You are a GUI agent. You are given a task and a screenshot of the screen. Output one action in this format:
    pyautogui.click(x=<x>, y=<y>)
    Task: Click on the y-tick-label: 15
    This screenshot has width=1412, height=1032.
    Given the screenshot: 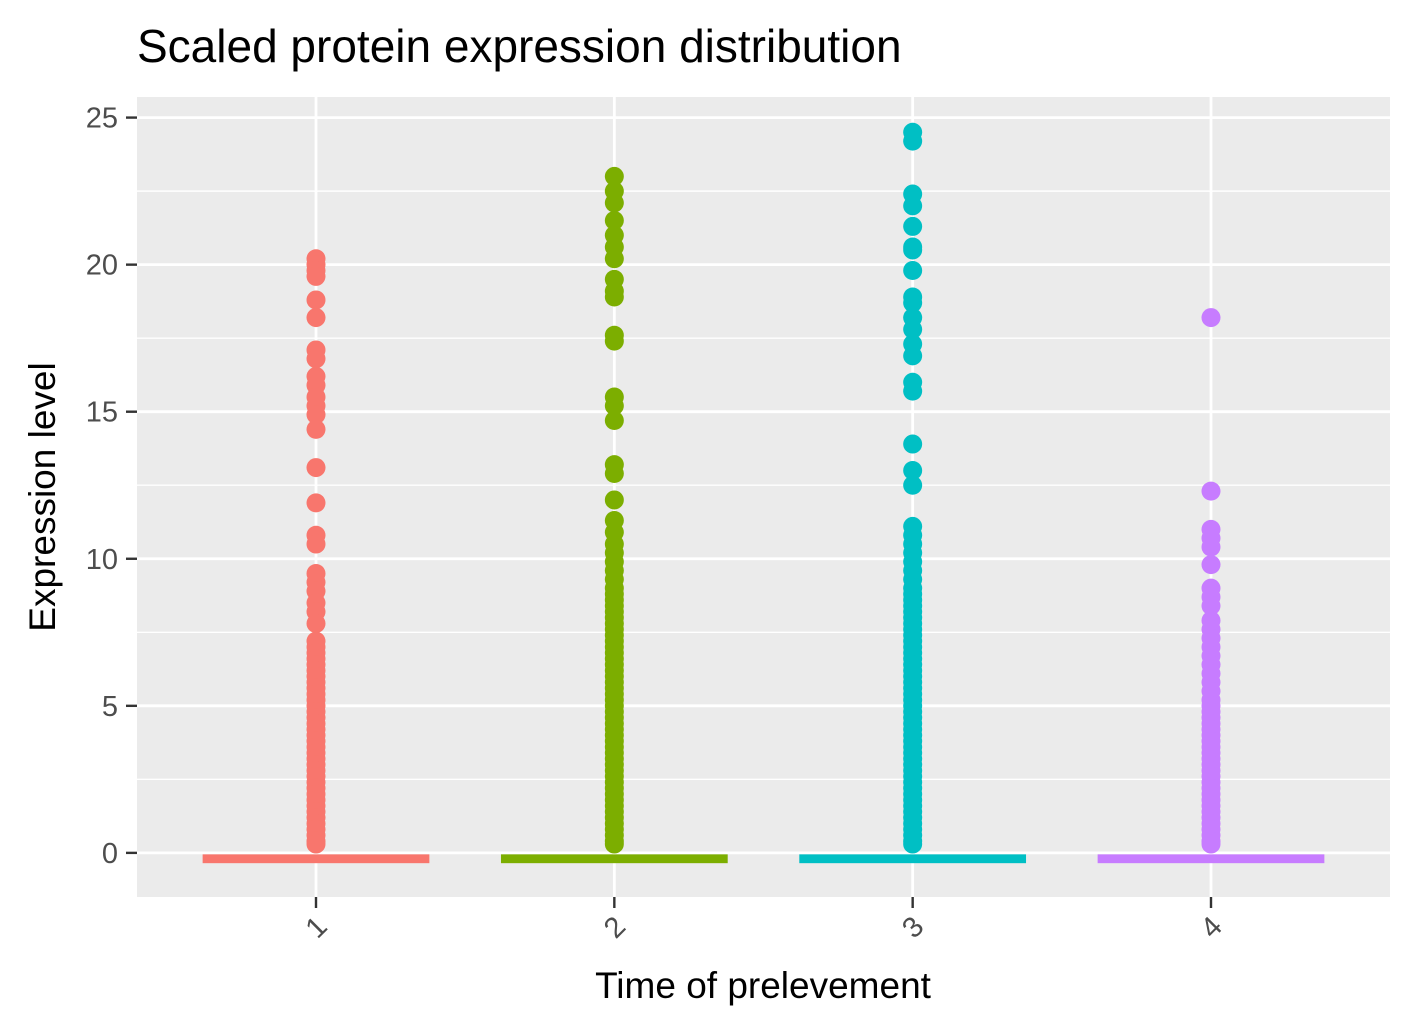 What is the action you would take?
    pyautogui.click(x=102, y=413)
    